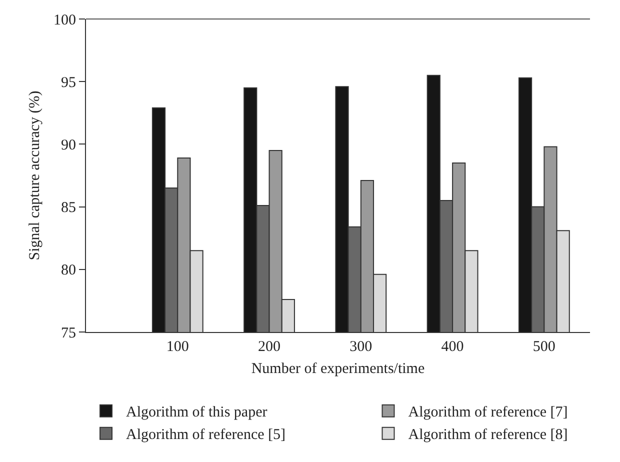  What do you see at coordinates (68, 82) in the screenshot?
I see `y-tick-label: 95` at bounding box center [68, 82].